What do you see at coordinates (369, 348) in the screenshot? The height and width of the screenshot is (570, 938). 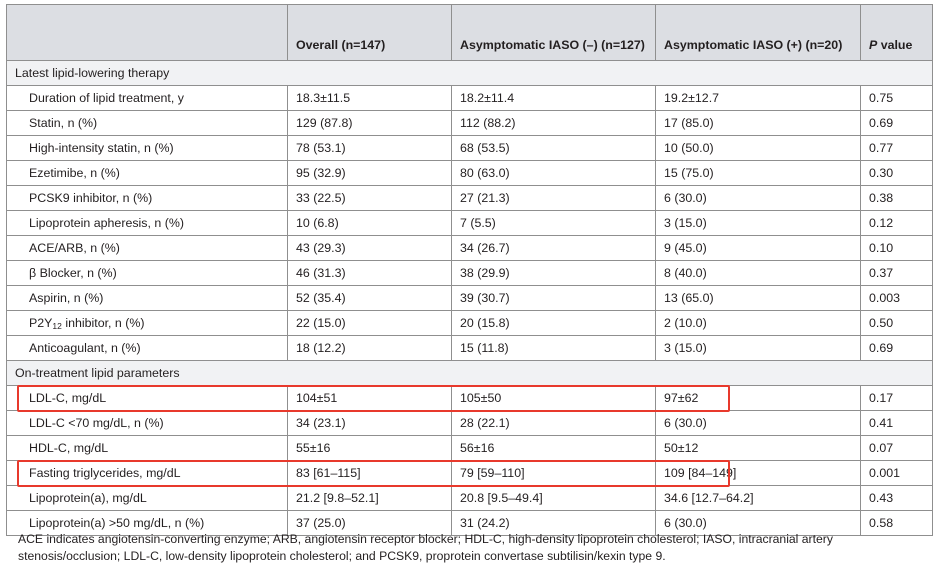 I see `cell-overall: 18 (12.2)` at bounding box center [369, 348].